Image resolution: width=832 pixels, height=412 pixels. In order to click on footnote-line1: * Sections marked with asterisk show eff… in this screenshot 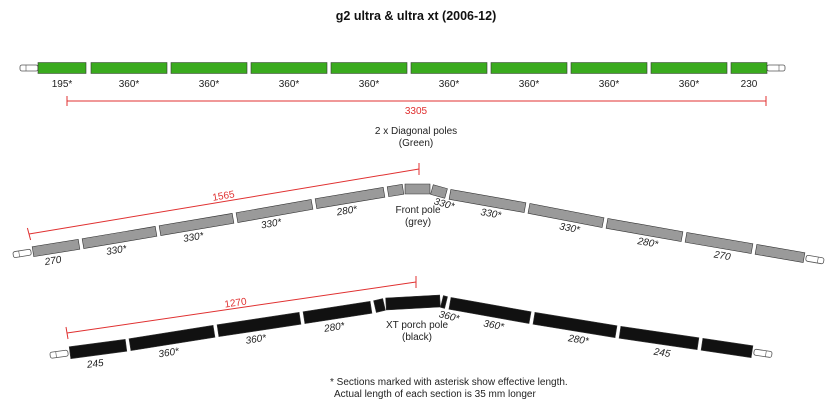, I will do `click(449, 382)`.